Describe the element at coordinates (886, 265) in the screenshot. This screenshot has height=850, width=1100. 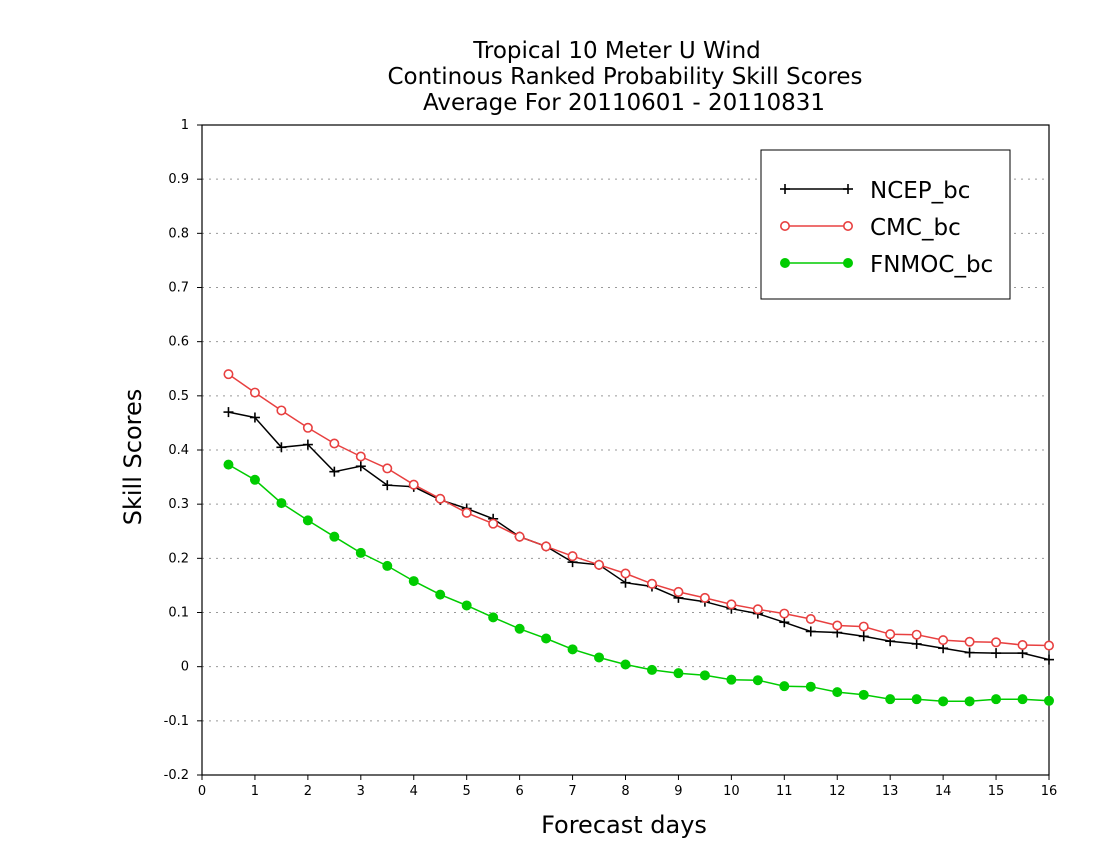
I see `legend-entry-fnmoc-bc: FNMOC_bc` at that location.